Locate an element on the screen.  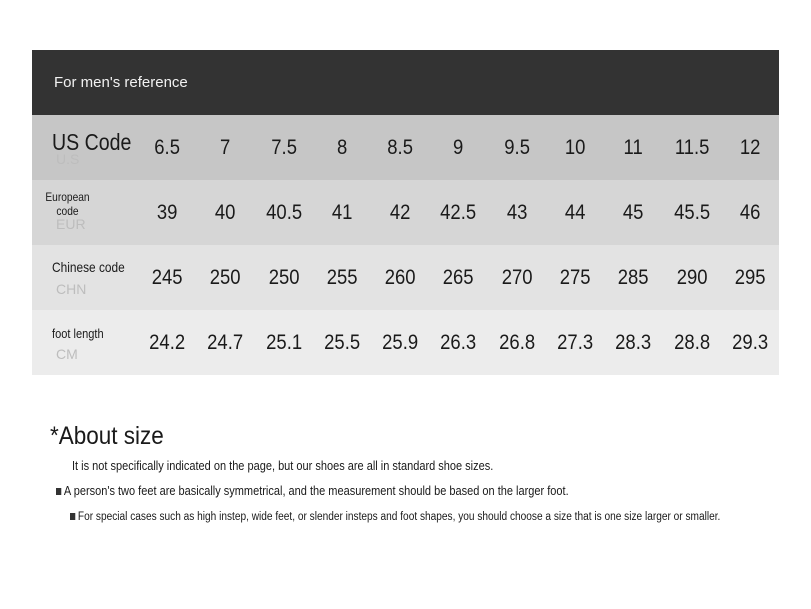
table-cell: 42 is located at coordinates (400, 212).